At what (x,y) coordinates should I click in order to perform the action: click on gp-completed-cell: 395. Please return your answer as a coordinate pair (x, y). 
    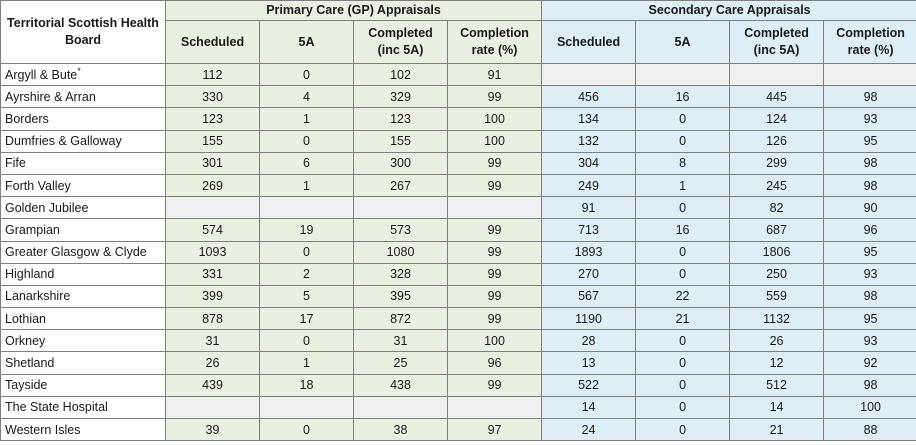
    Looking at the image, I should click on (400, 296).